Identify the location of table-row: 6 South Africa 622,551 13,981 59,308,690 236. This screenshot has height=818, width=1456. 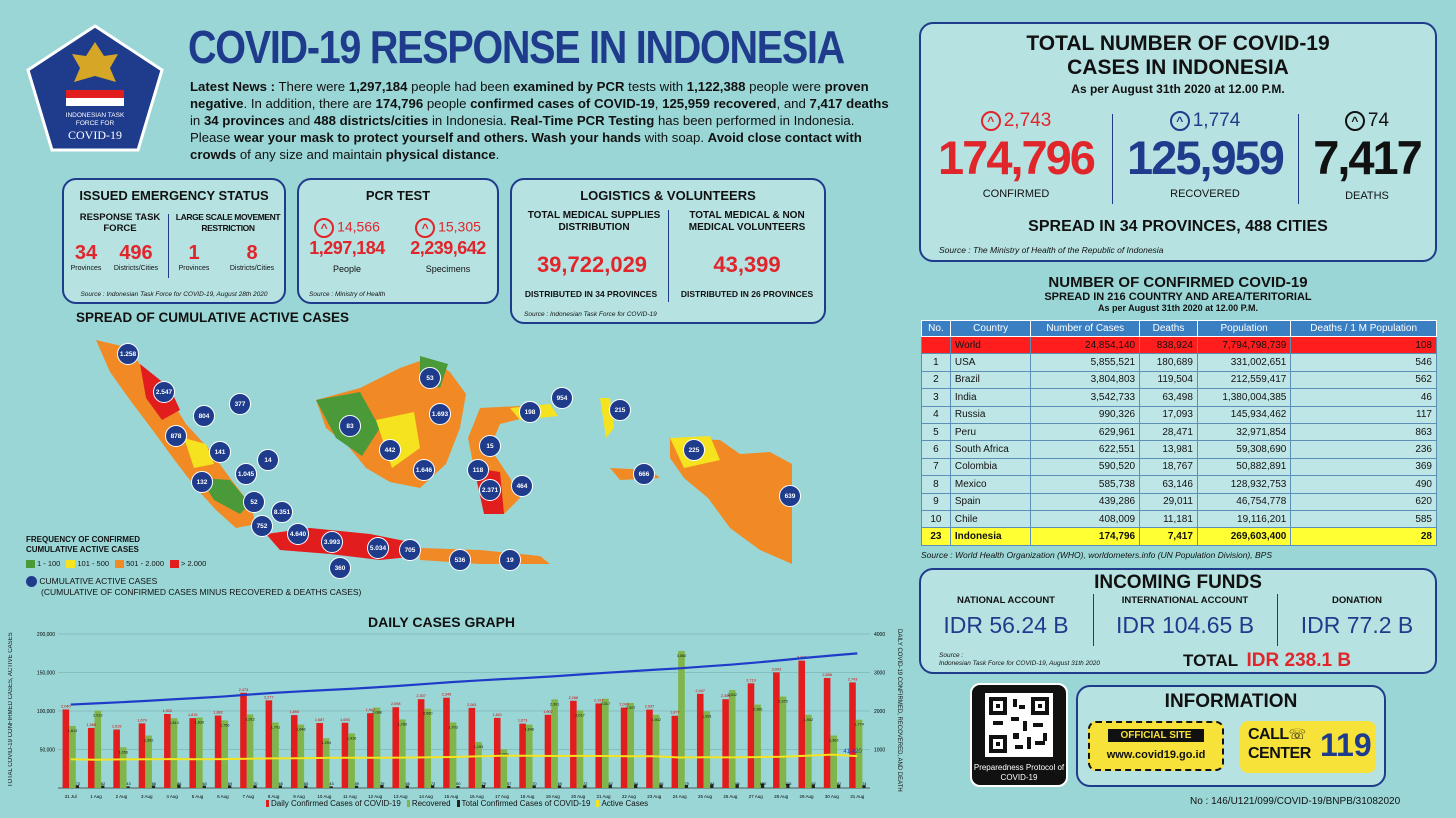
(1179, 449).